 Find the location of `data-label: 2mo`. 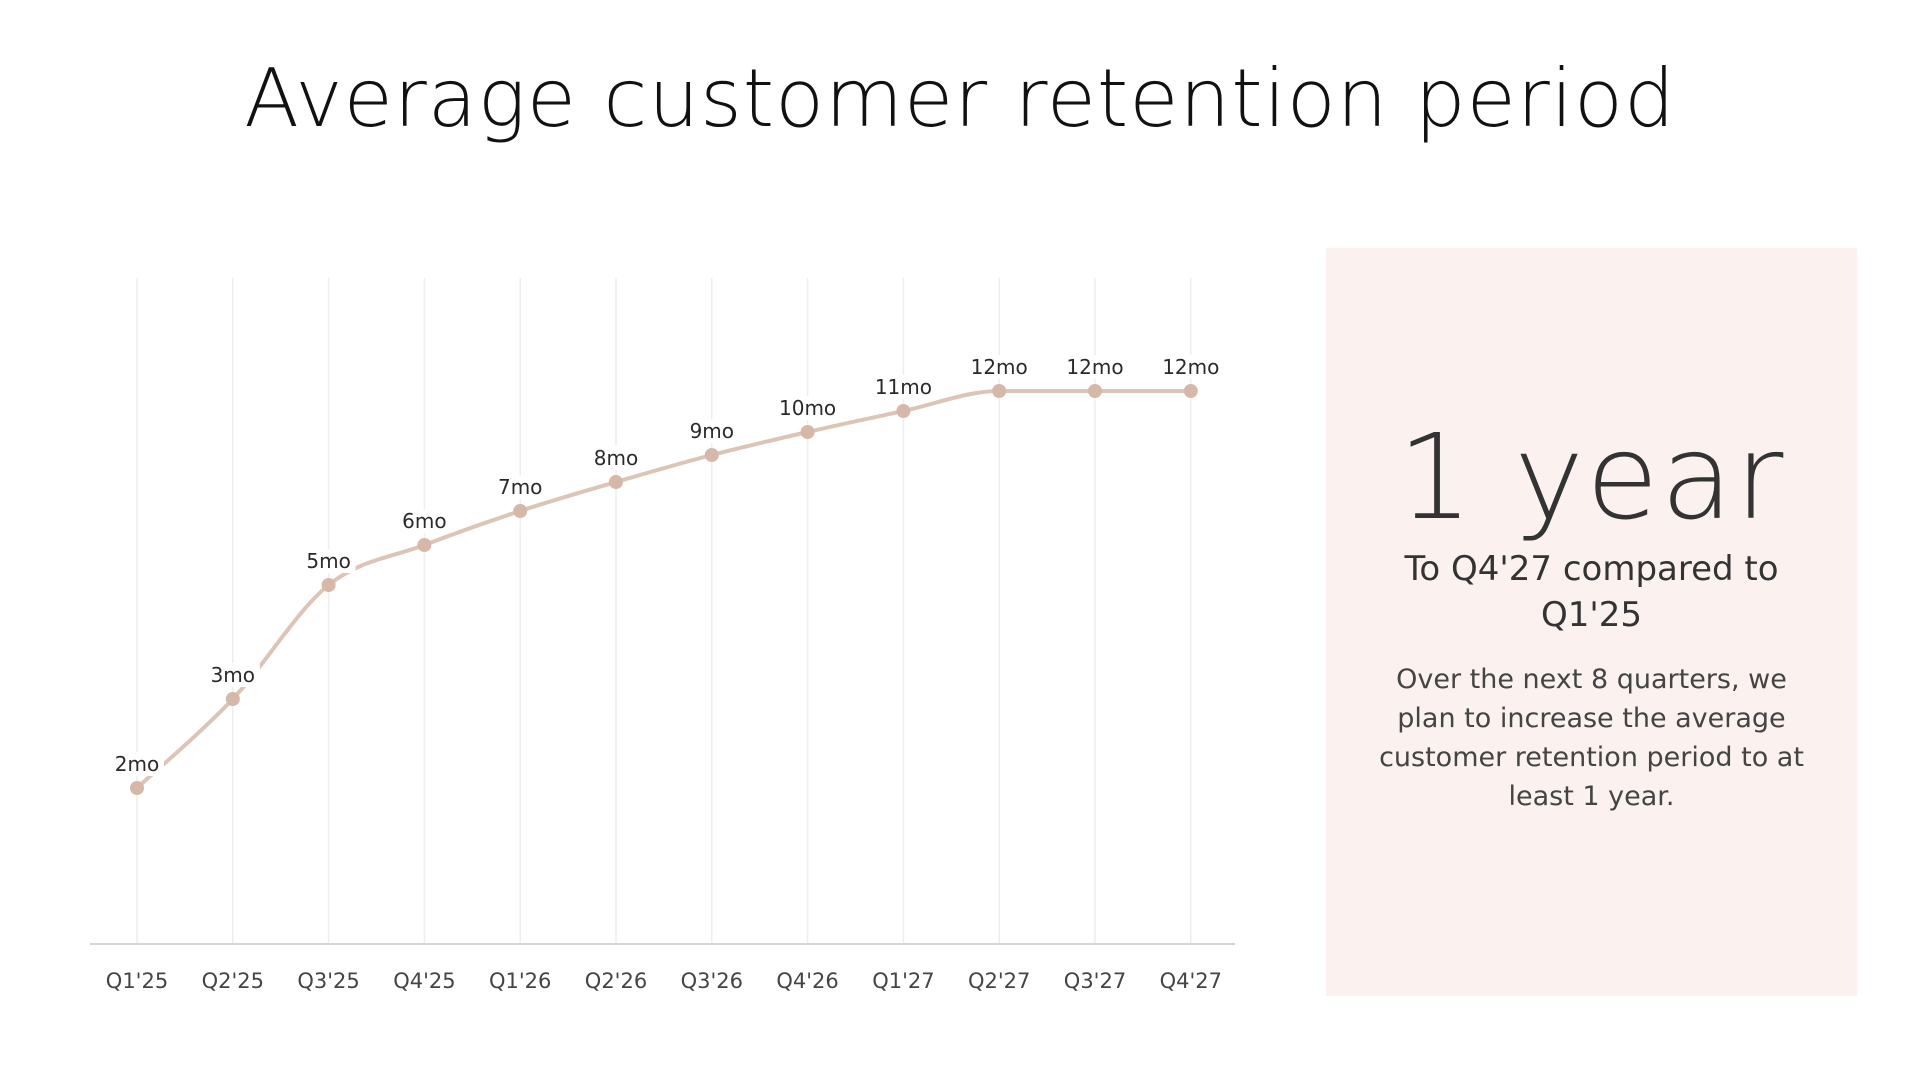

data-label: 2mo is located at coordinates (137, 764).